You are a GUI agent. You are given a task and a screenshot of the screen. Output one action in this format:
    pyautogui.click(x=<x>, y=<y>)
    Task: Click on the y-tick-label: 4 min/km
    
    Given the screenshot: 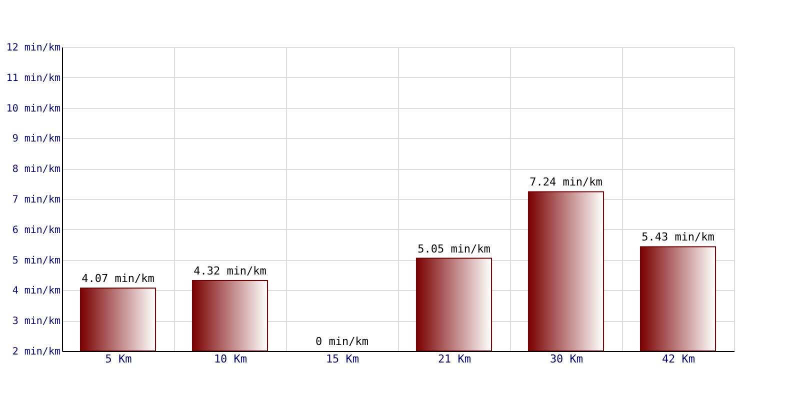 What is the action you would take?
    pyautogui.click(x=36, y=291)
    